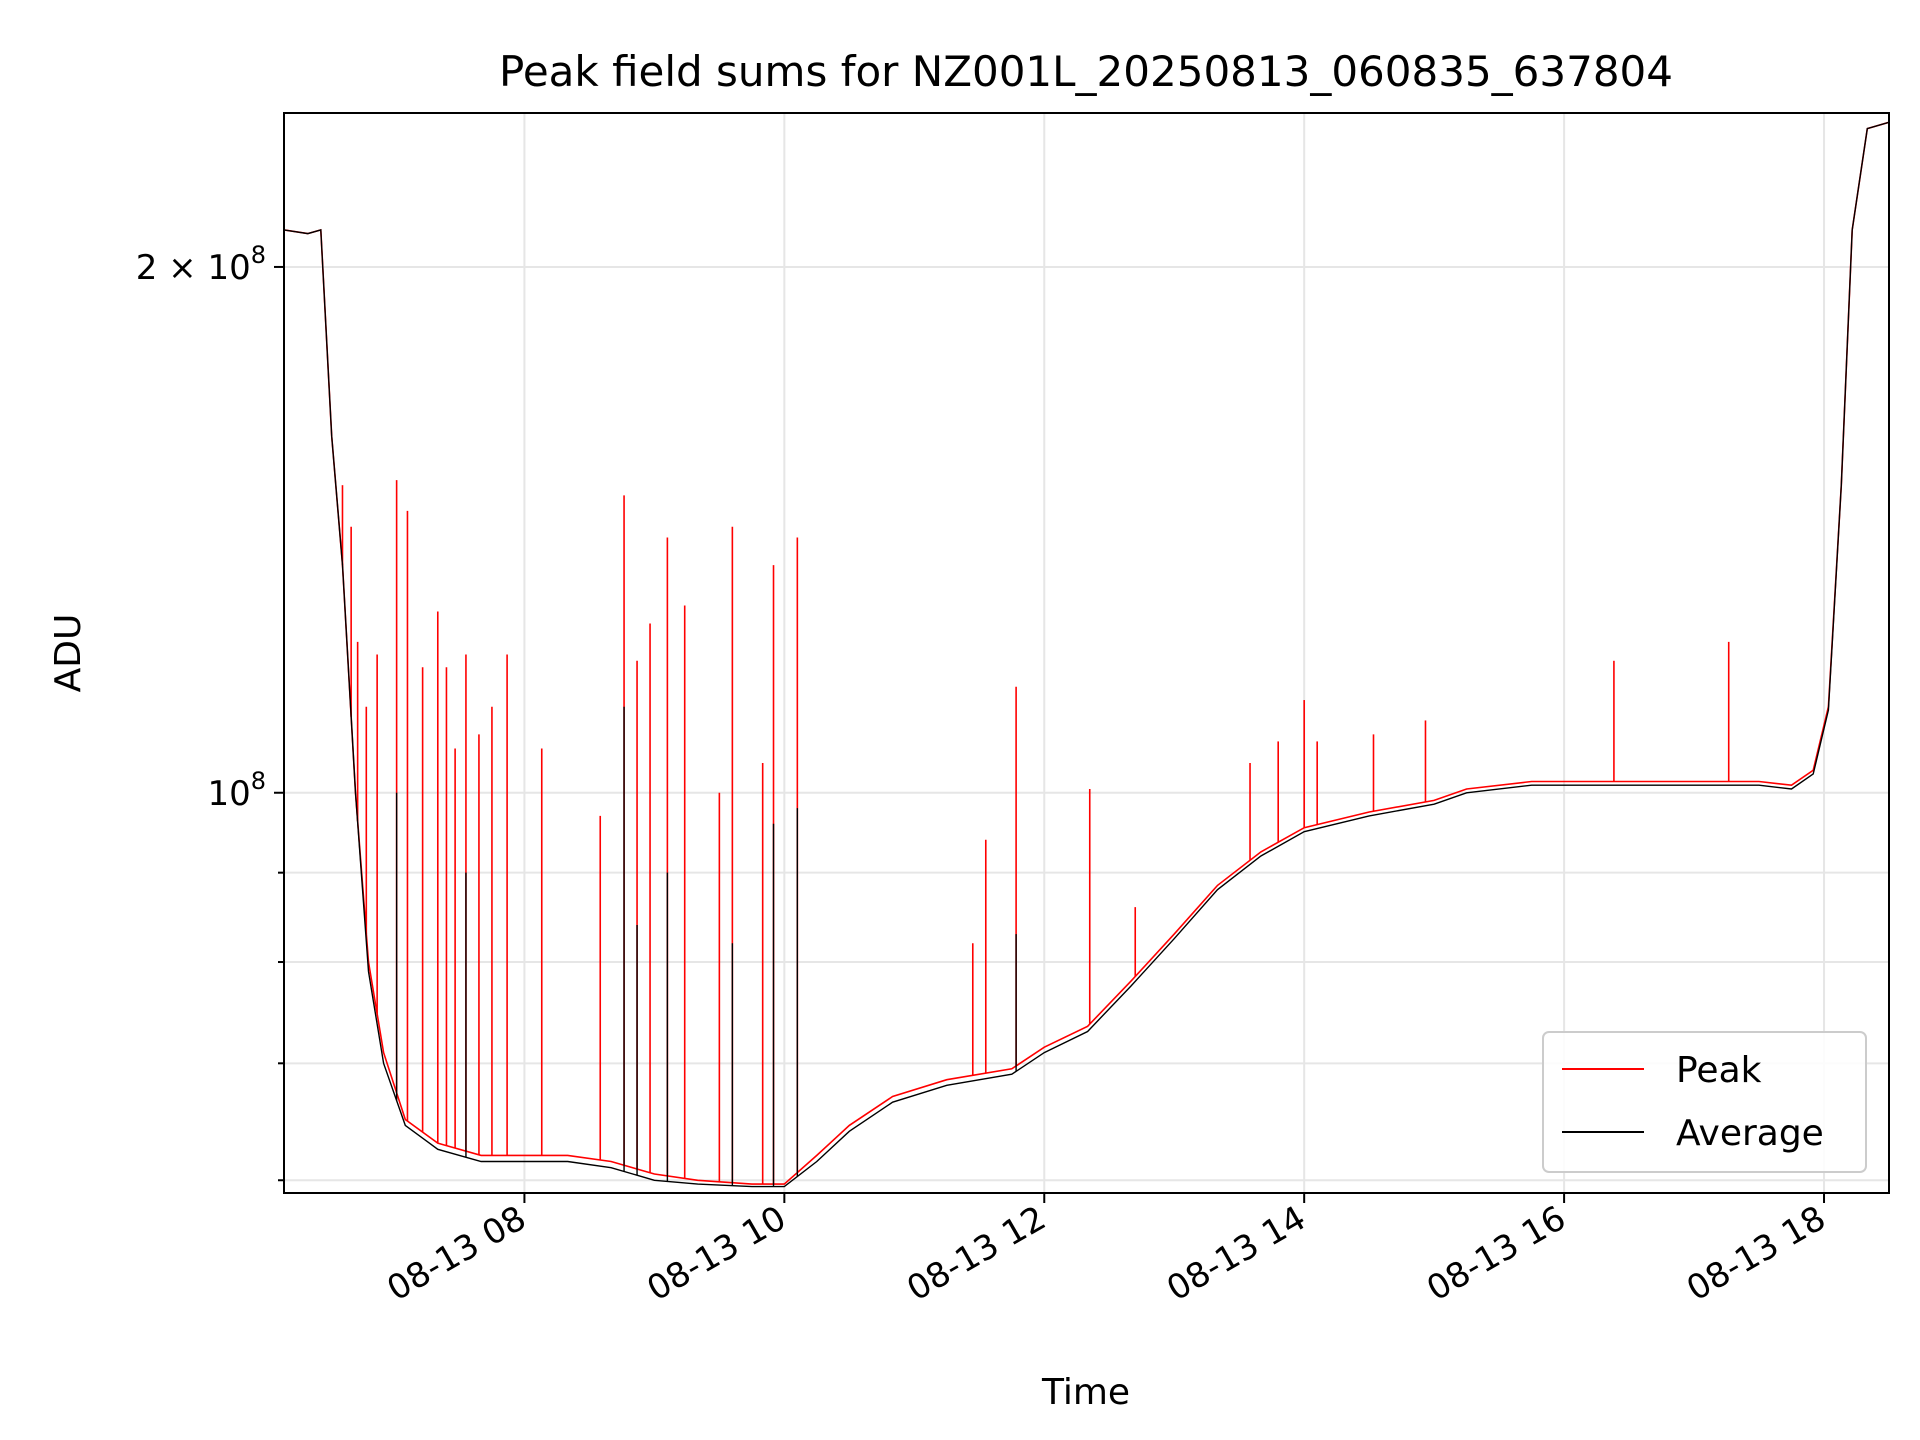 The image size is (1920, 1440). Describe the element at coordinates (1756, 1253) in the screenshot. I see `x-tick-label: 08-13 18` at that location.